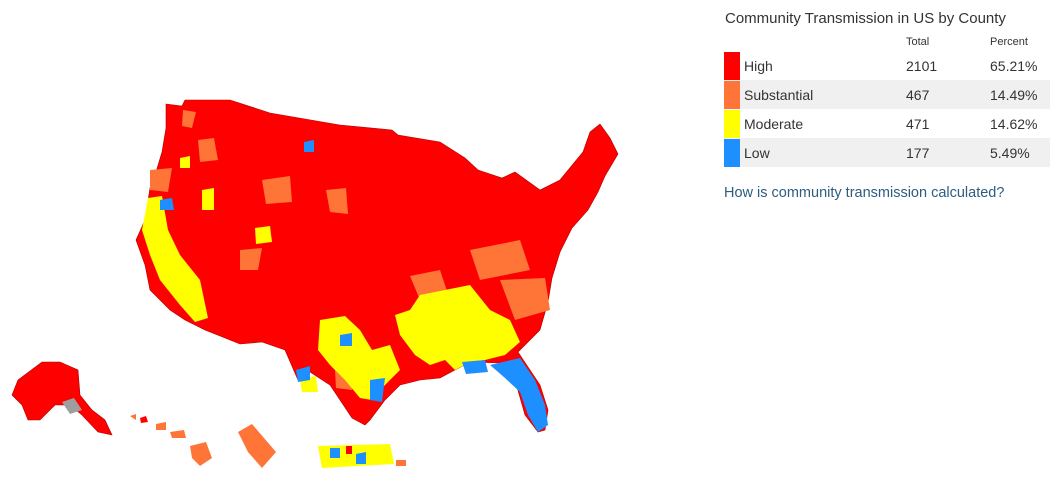  Describe the element at coordinates (823, 94) in the screenshot. I see `level-label: Substantial` at that location.